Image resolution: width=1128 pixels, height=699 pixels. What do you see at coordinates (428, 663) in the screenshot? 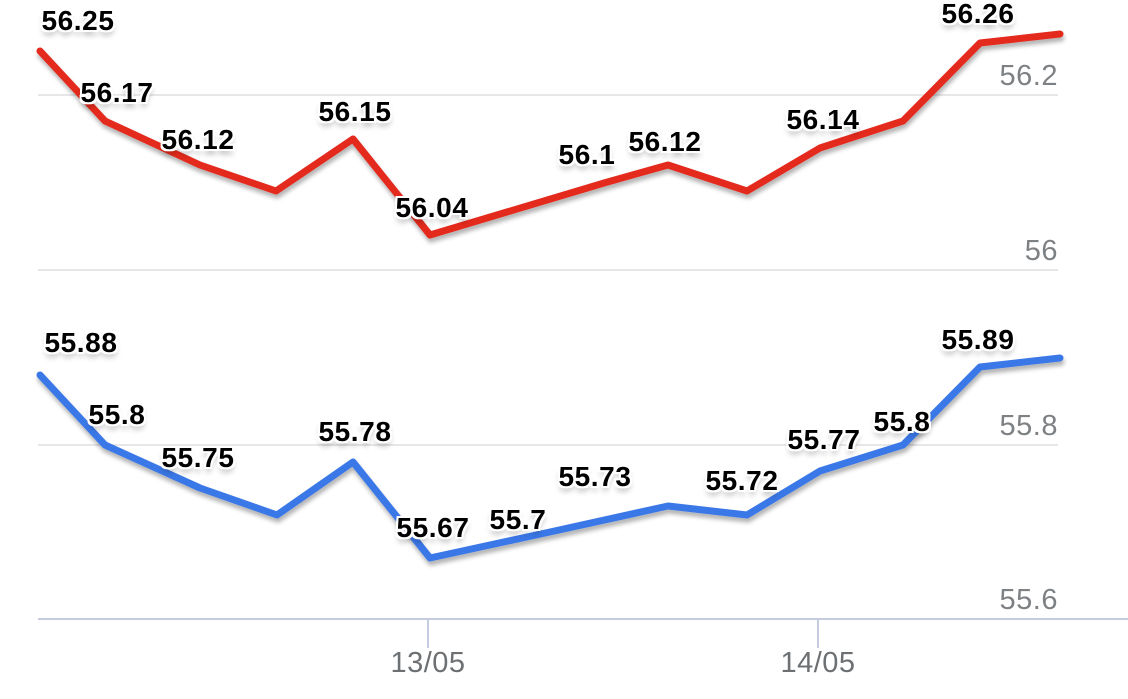
I see `x-axis-label-13/05: 13/05` at bounding box center [428, 663].